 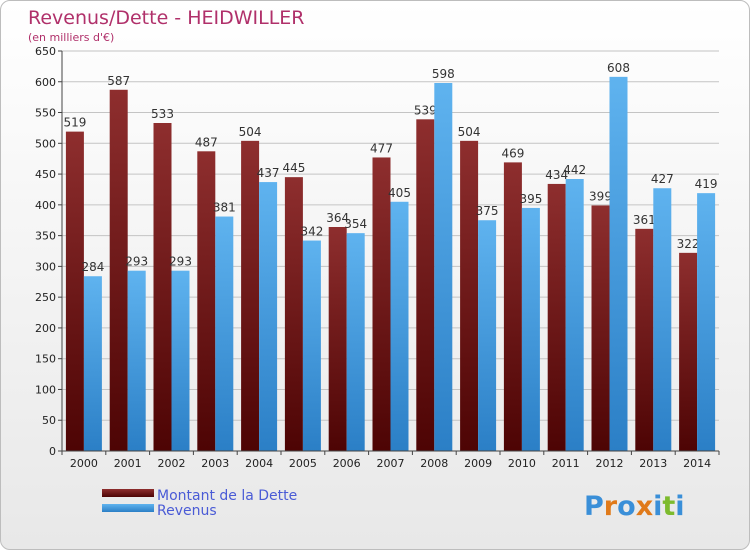 What do you see at coordinates (443, 74) in the screenshot?
I see `data-label: 598` at bounding box center [443, 74].